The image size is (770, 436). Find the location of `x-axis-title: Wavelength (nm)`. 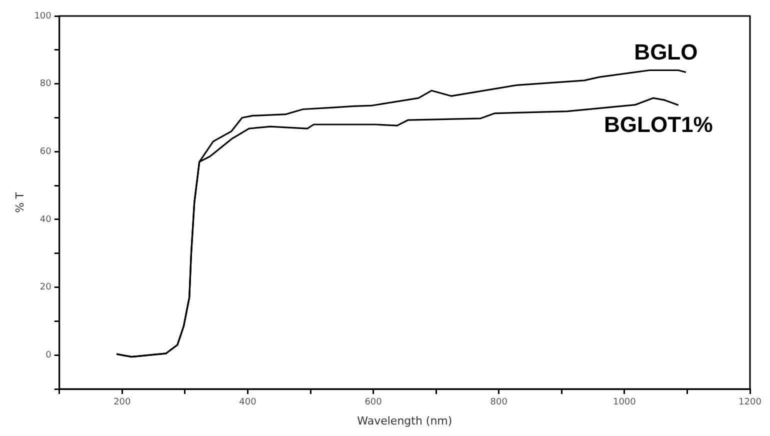

x-axis-title: Wavelength (nm) is located at coordinates (404, 421).